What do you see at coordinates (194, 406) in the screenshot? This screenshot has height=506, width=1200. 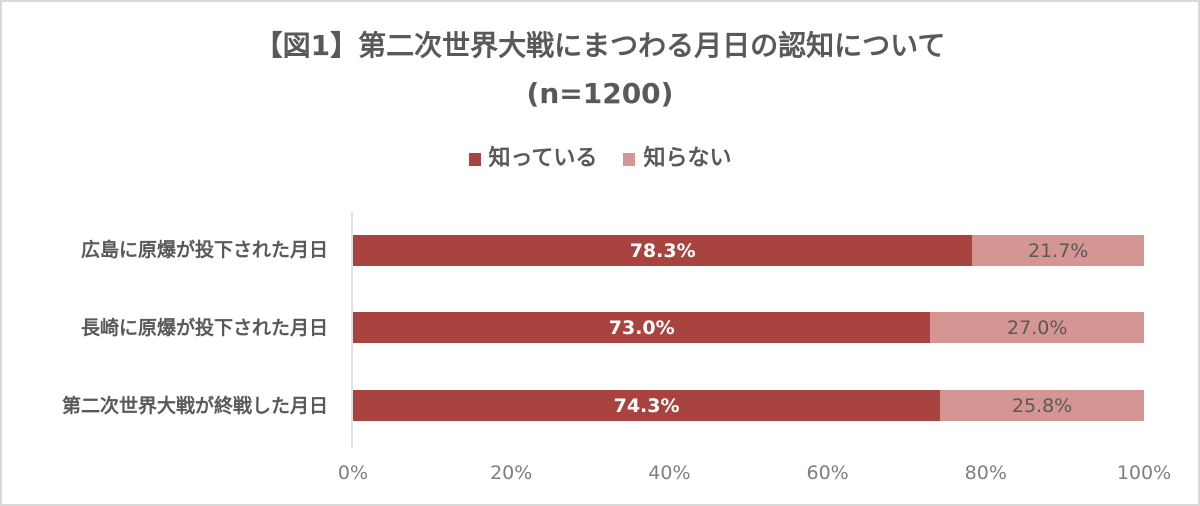 I see `category-label: 第二次世界大戦が終戦した月日` at bounding box center [194, 406].